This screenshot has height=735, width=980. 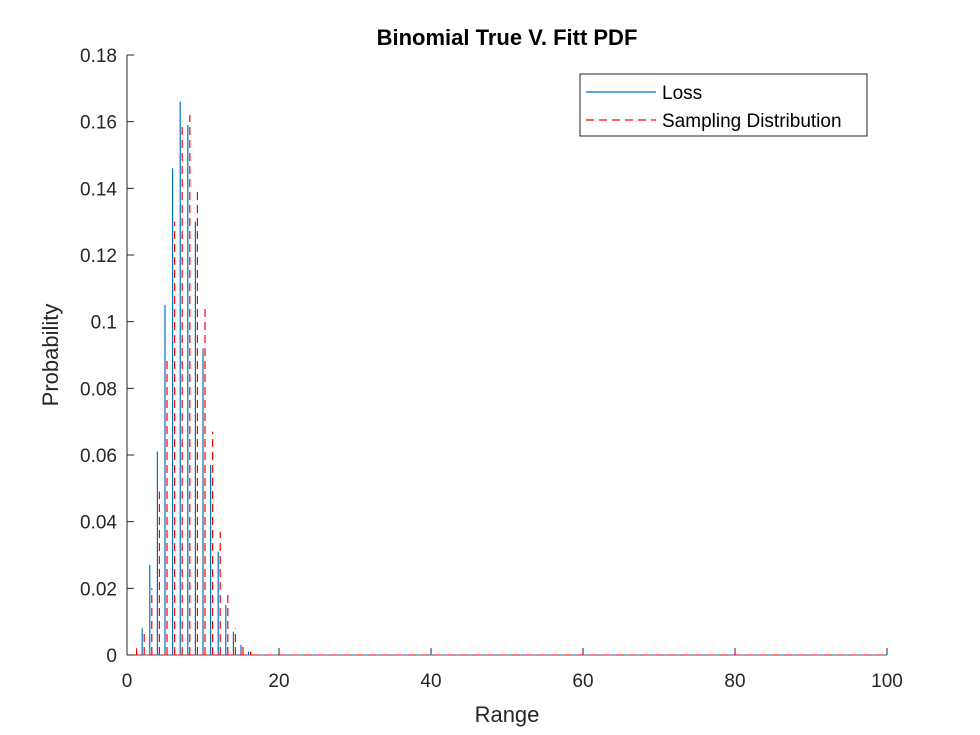 I want to click on y-tick-label: 0.16, so click(x=98, y=123).